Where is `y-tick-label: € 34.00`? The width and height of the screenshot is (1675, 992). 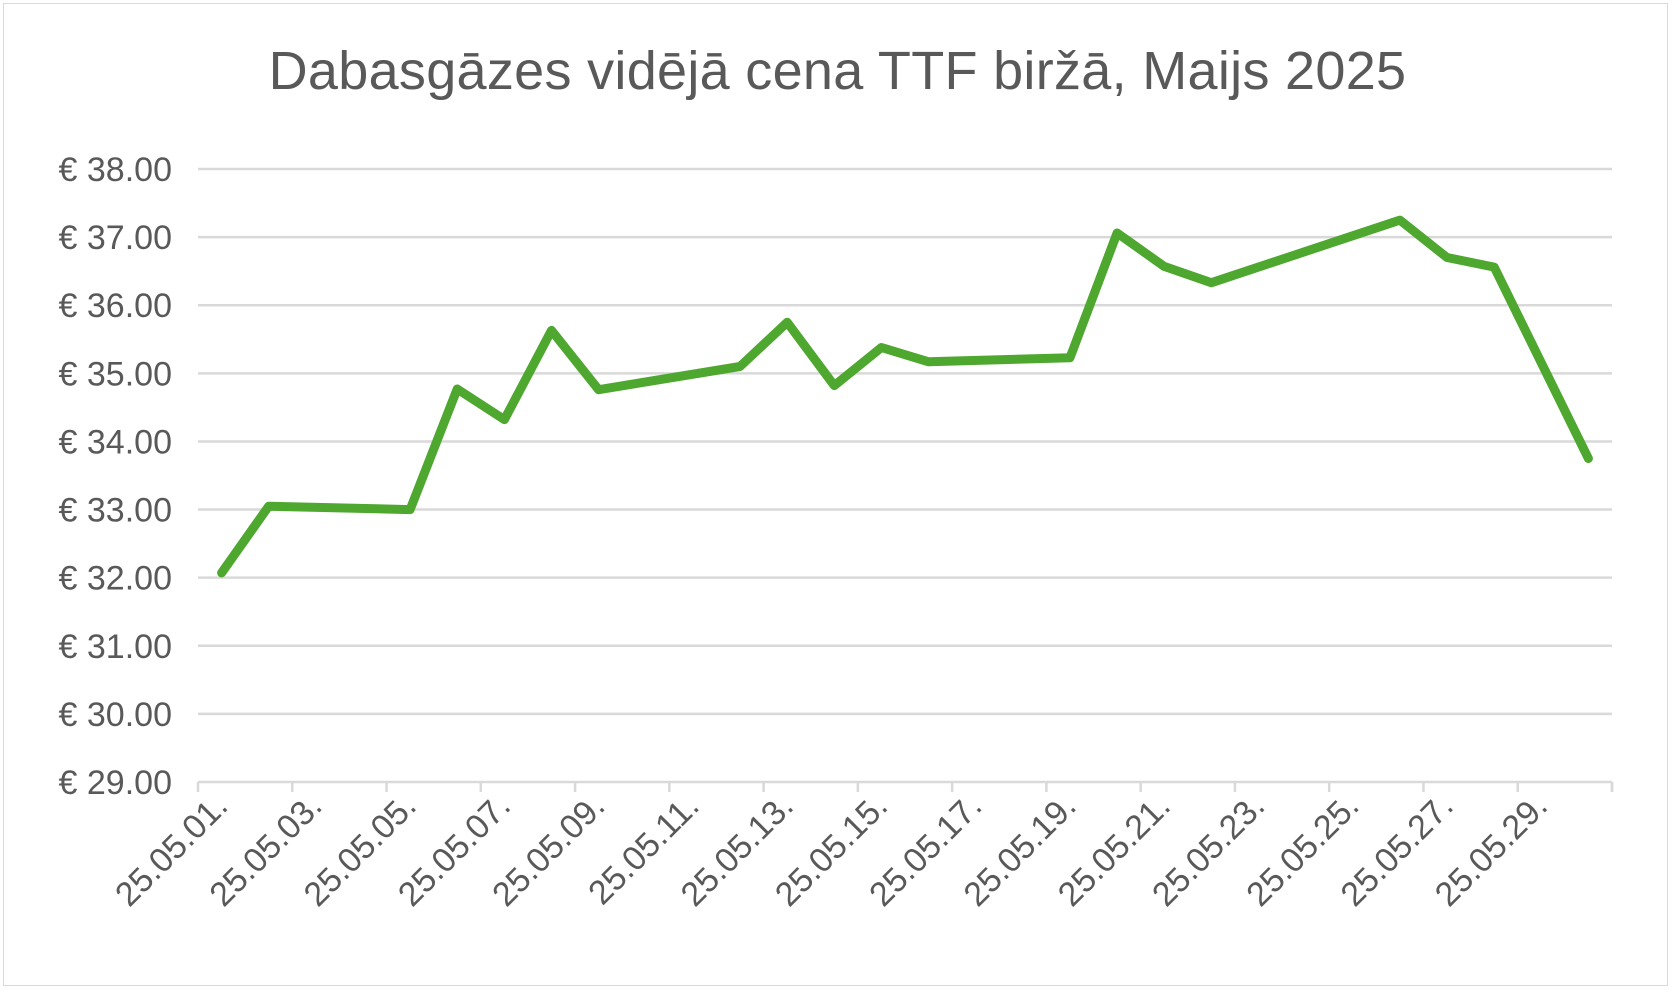
y-tick-label: € 34.00 is located at coordinates (115, 442).